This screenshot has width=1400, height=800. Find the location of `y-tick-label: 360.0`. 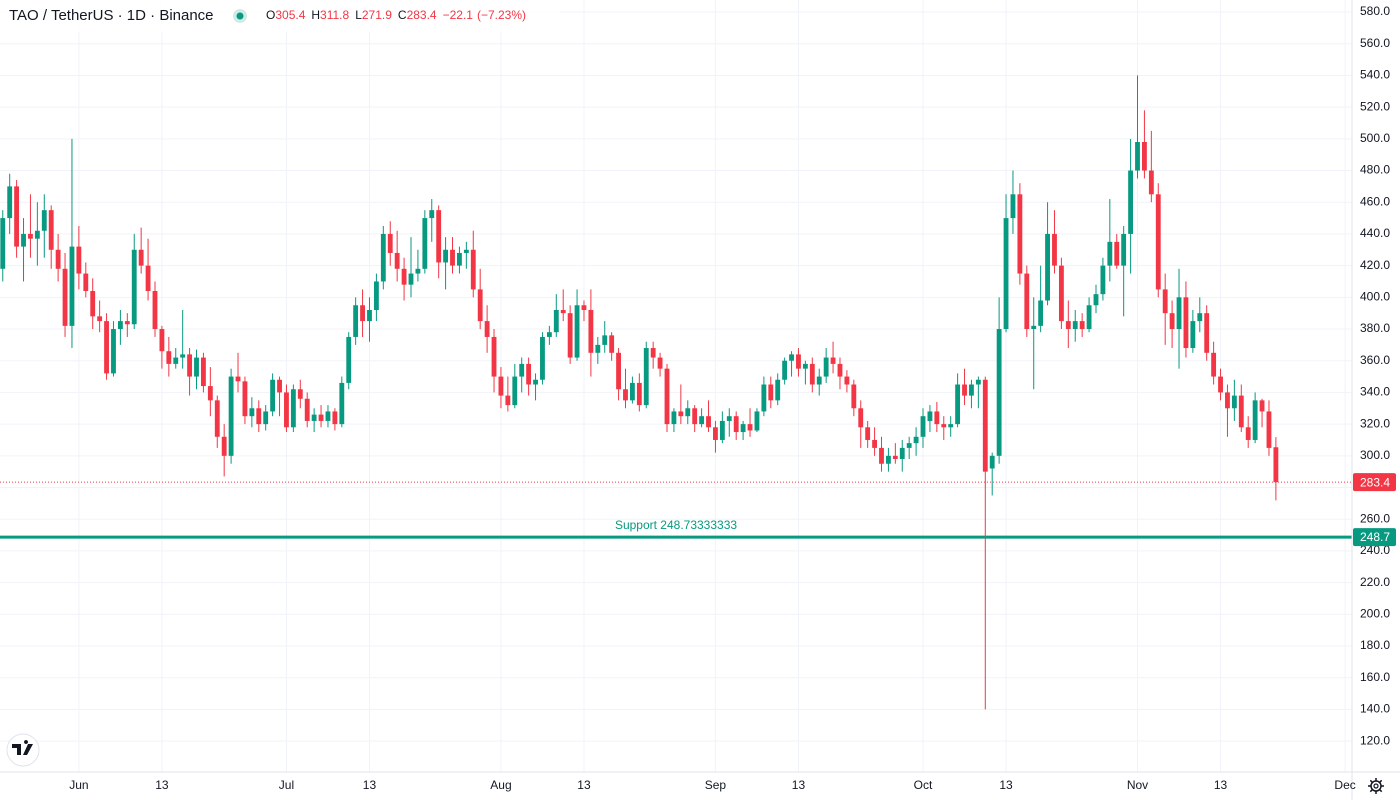

y-tick-label: 360.0 is located at coordinates (1375, 360).